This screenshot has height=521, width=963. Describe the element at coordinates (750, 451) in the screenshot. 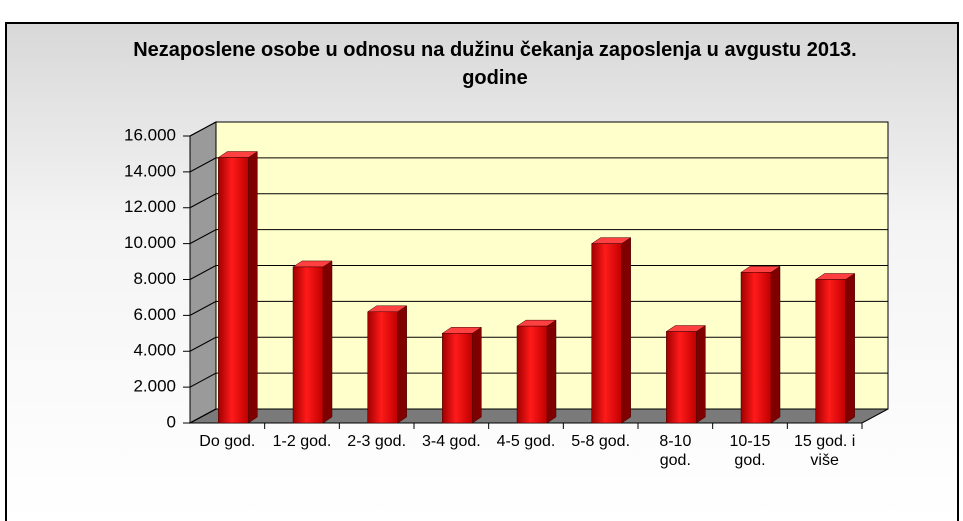

I see `x-tick-label: 10-15 god.` at that location.